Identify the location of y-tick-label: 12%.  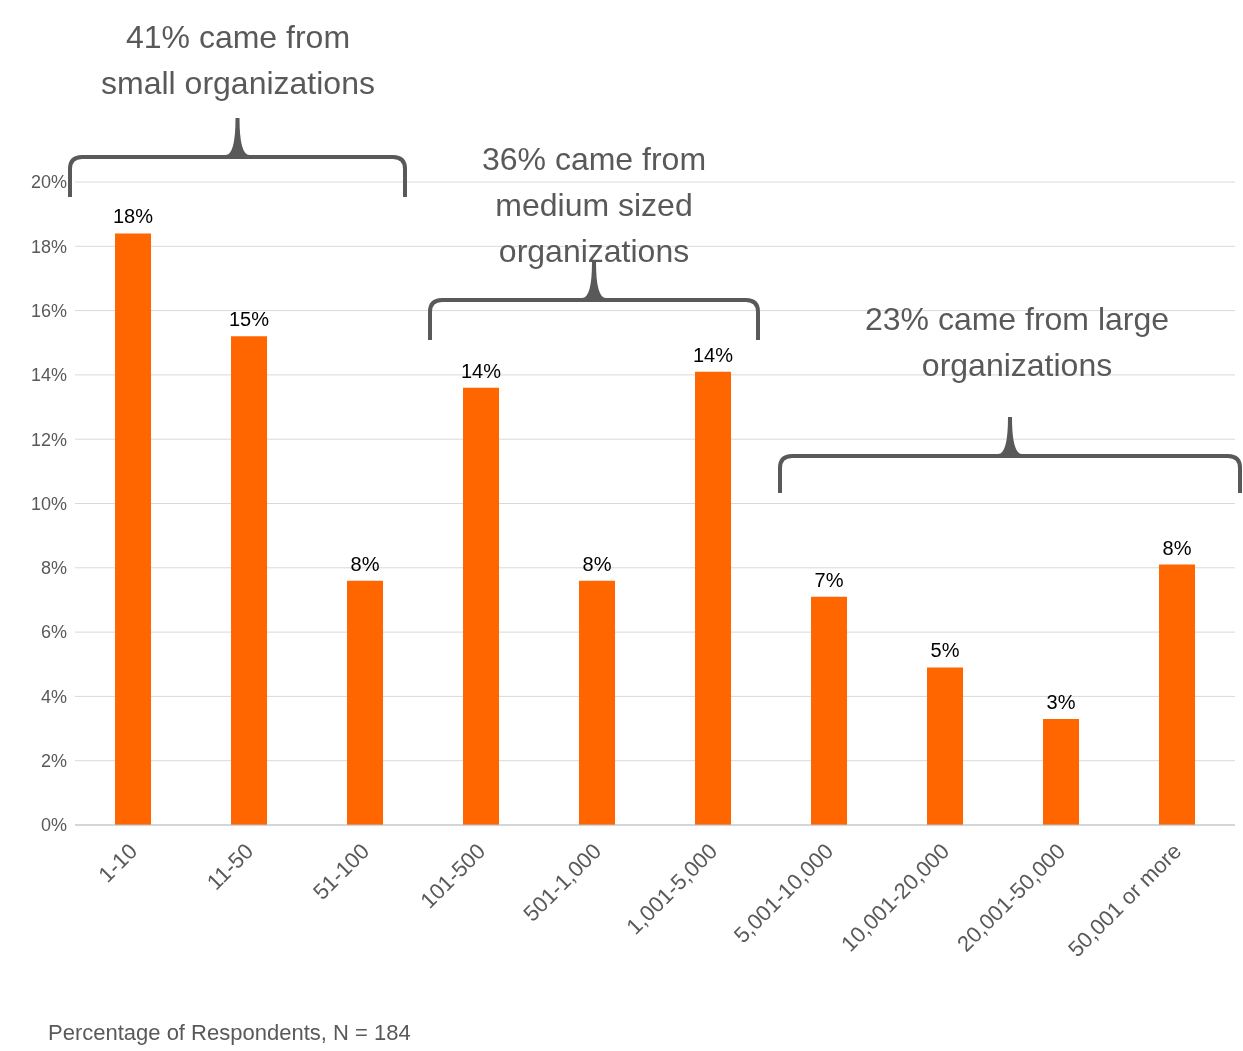
(48, 439).